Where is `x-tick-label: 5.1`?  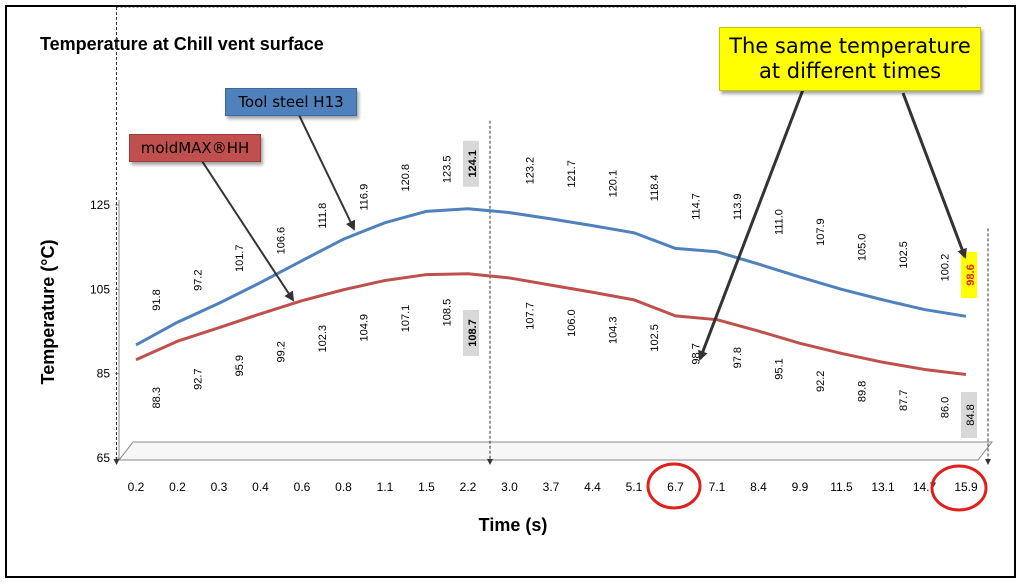 x-tick-label: 5.1 is located at coordinates (634, 487).